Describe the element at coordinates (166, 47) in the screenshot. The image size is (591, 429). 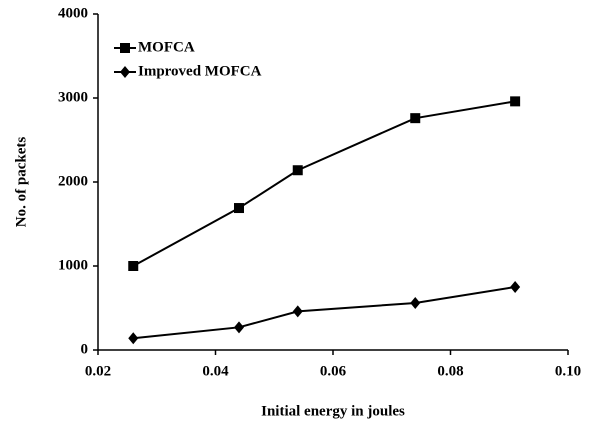
I see `legend-label: MOFCA` at that location.